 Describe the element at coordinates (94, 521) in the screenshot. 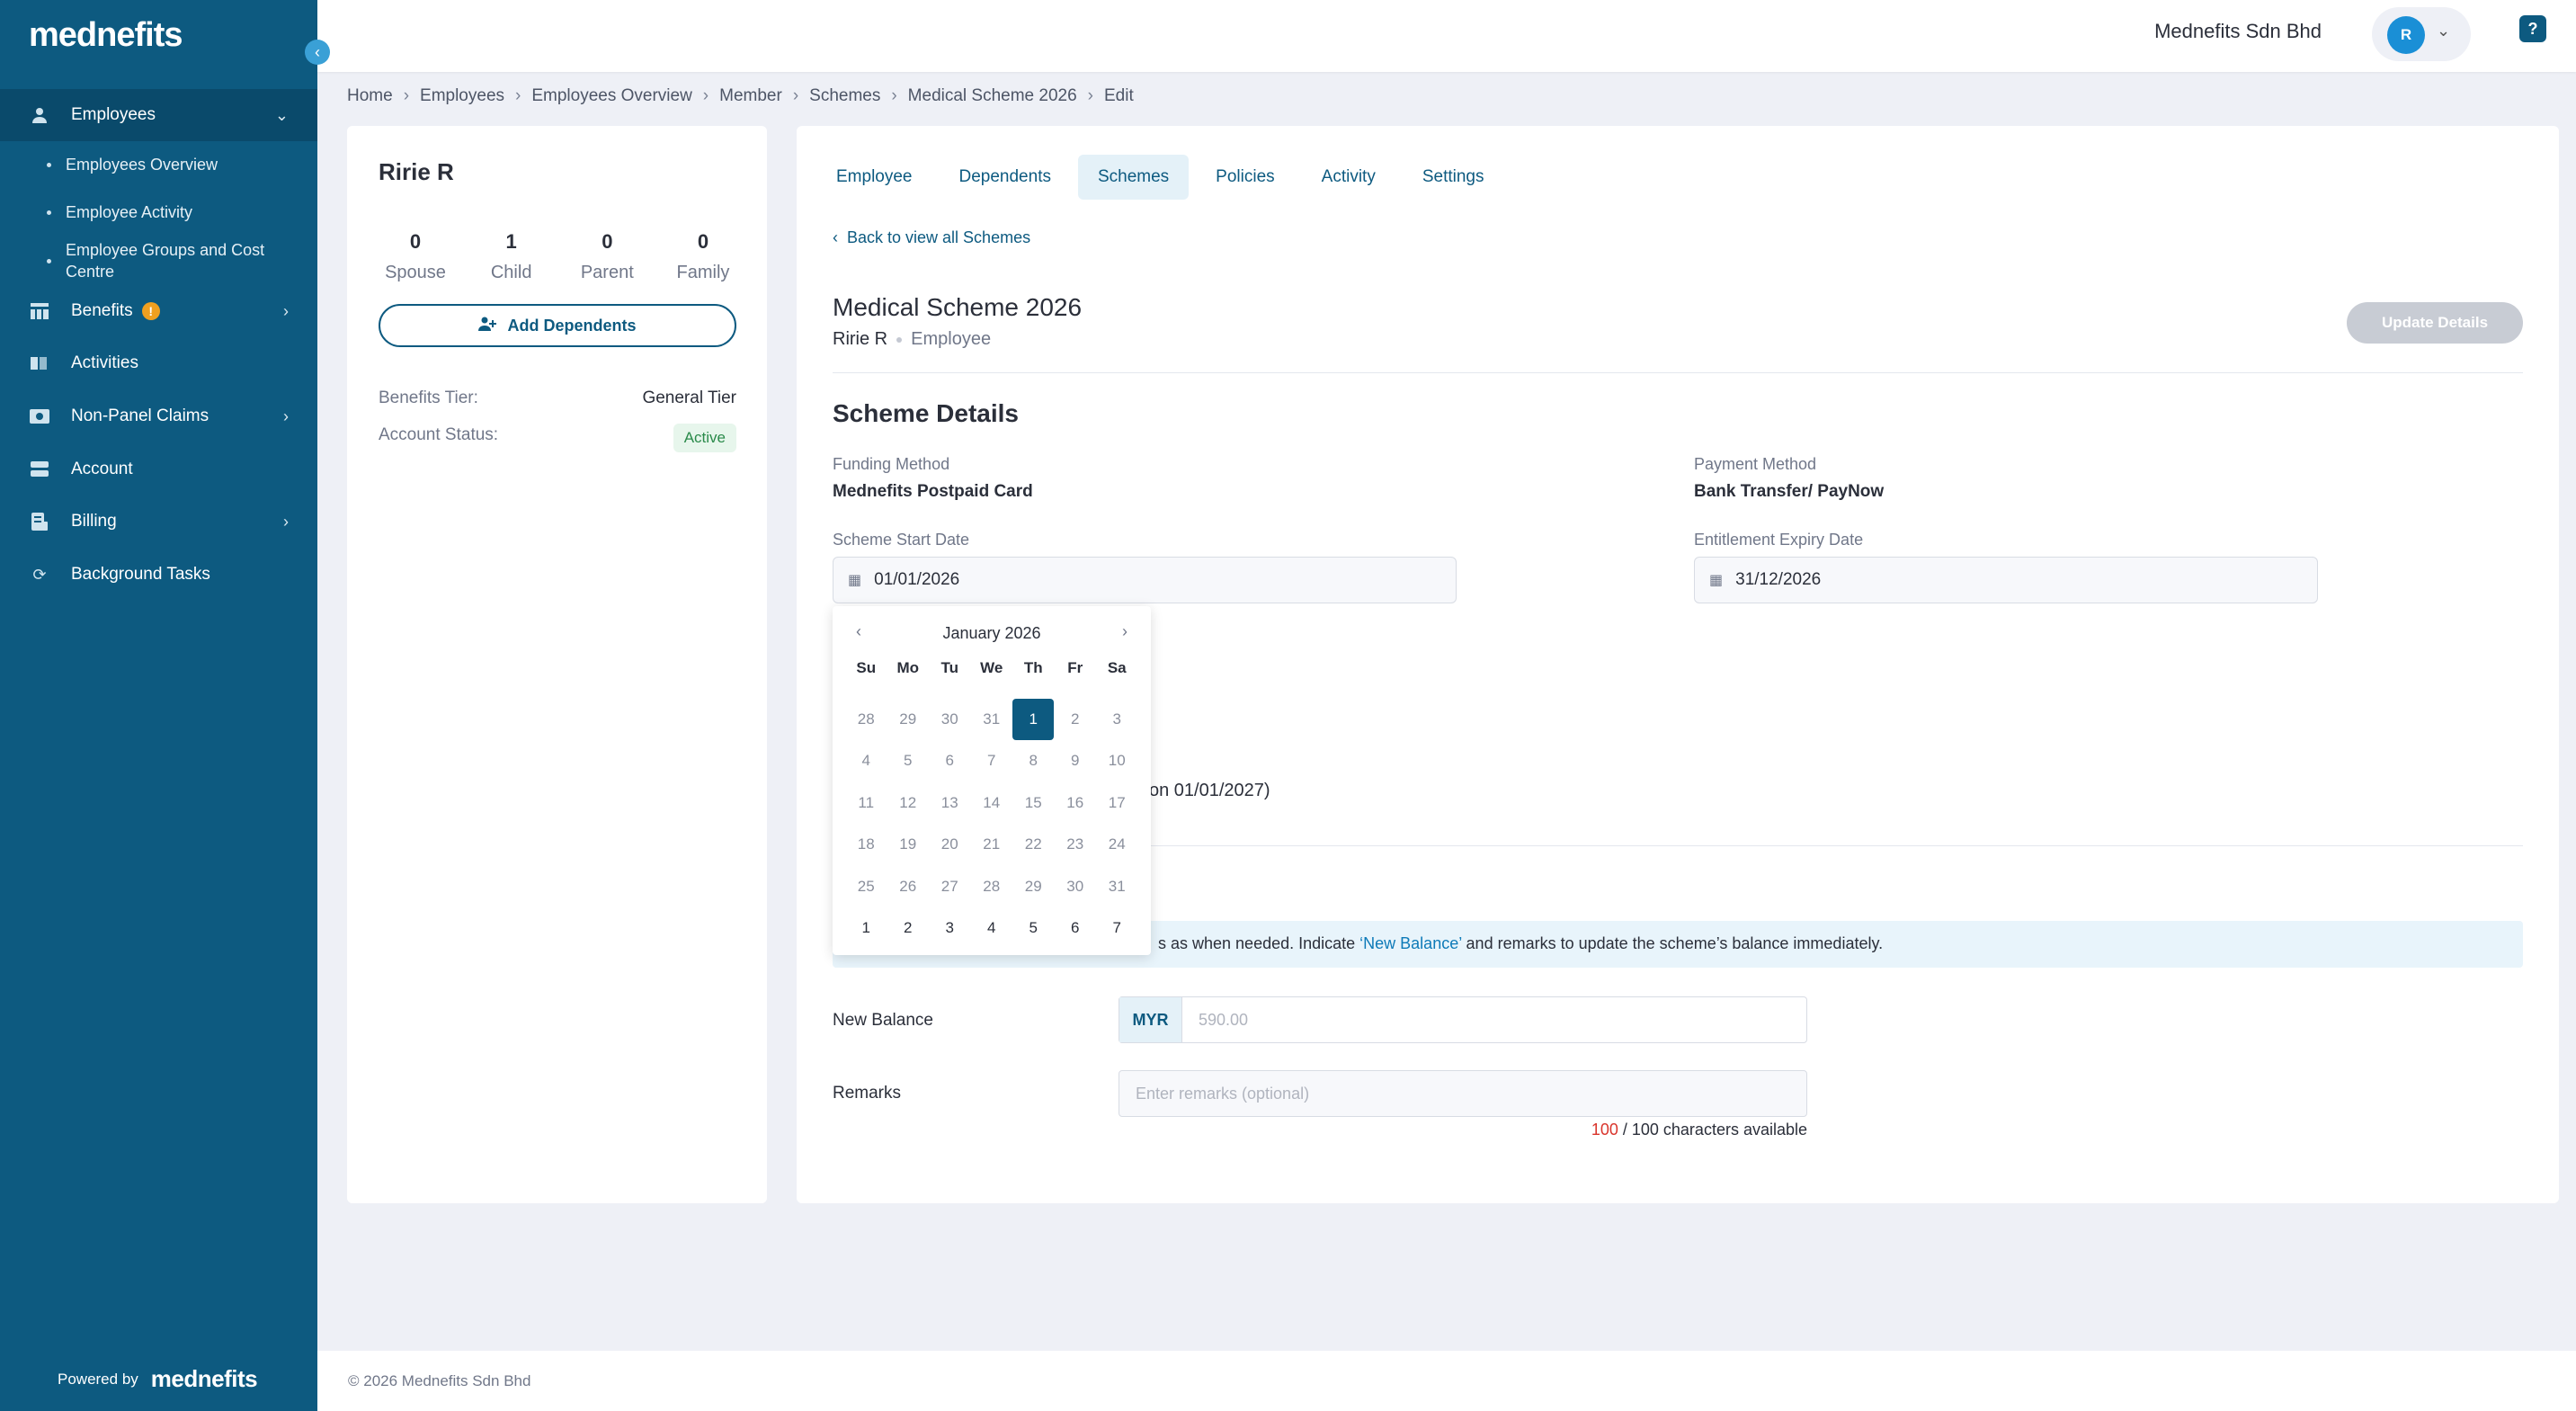

I see `sidebar-item-label: Billing` at that location.